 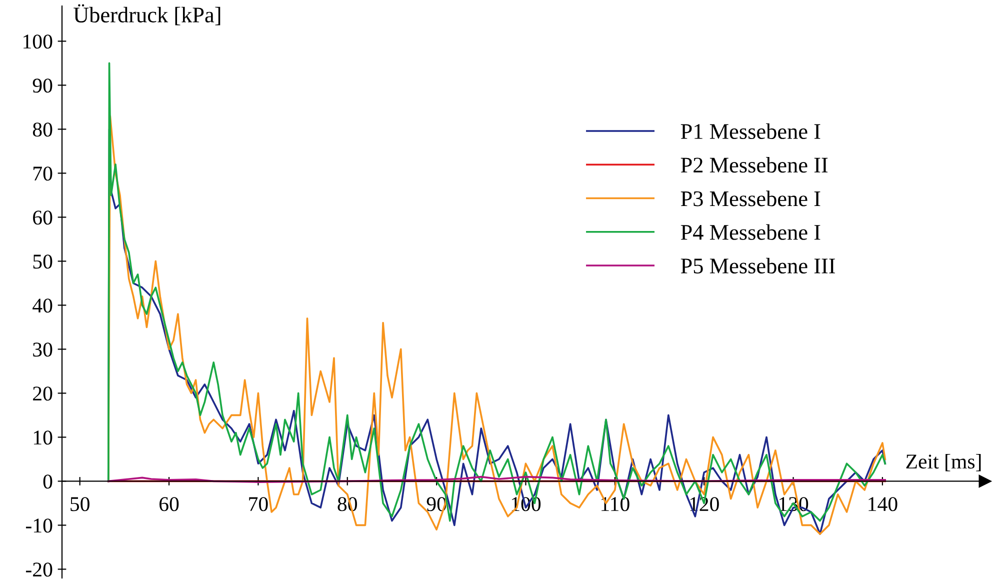 I want to click on y-tick-label: 70, so click(x=43, y=173).